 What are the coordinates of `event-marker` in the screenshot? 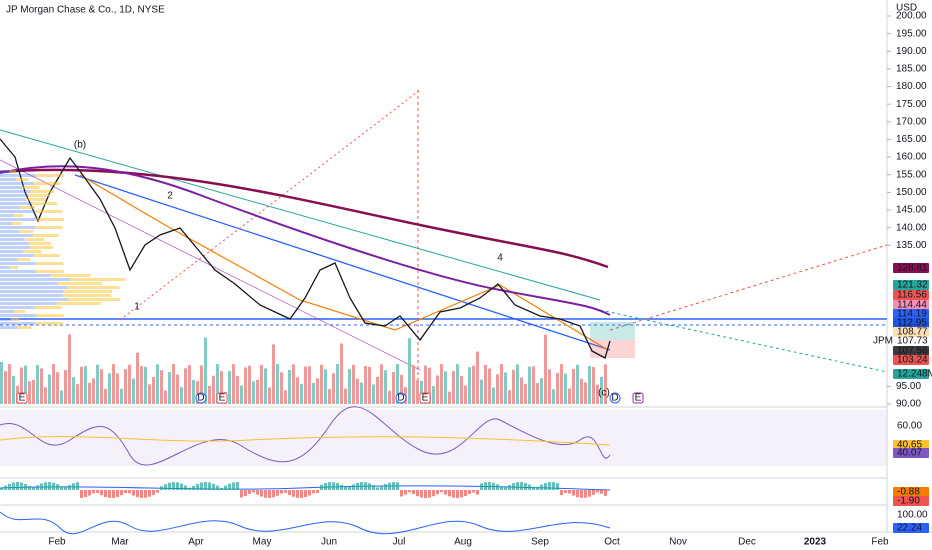 It's located at (201, 398).